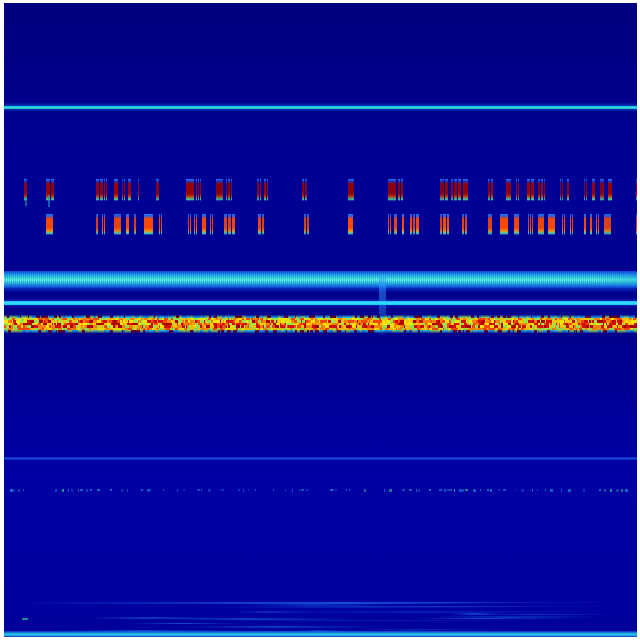 The width and height of the screenshot is (640, 640). Describe the element at coordinates (320, 224) in the screenshot. I see `burst-row-lower` at that location.